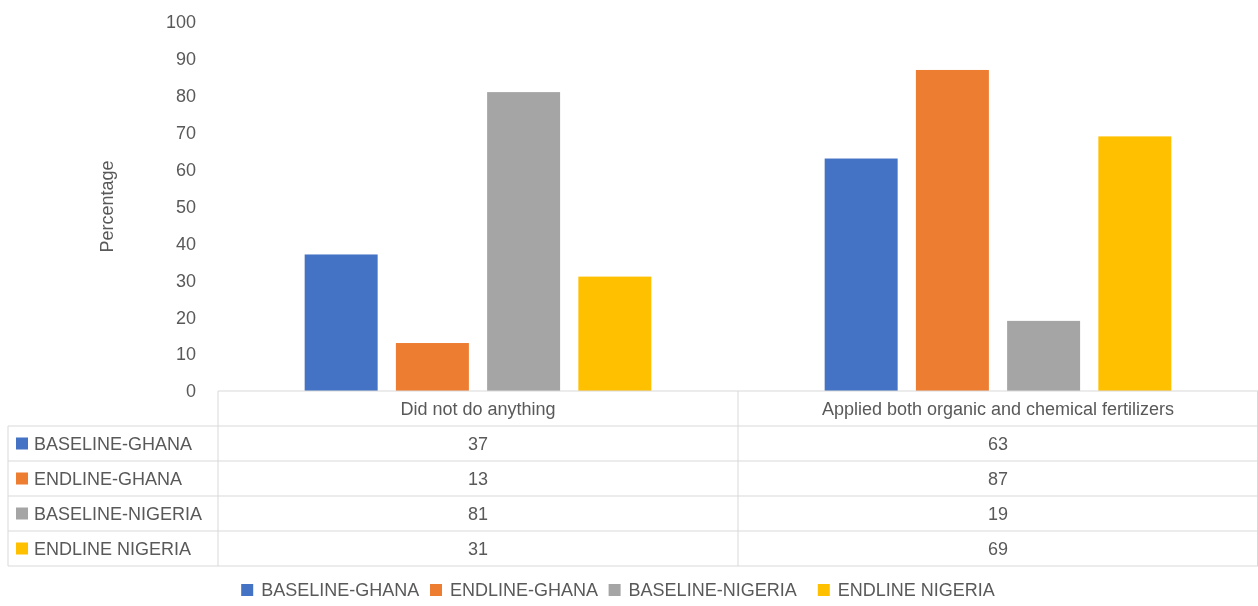  What do you see at coordinates (478, 513) in the screenshot?
I see `data-label: 81` at bounding box center [478, 513].